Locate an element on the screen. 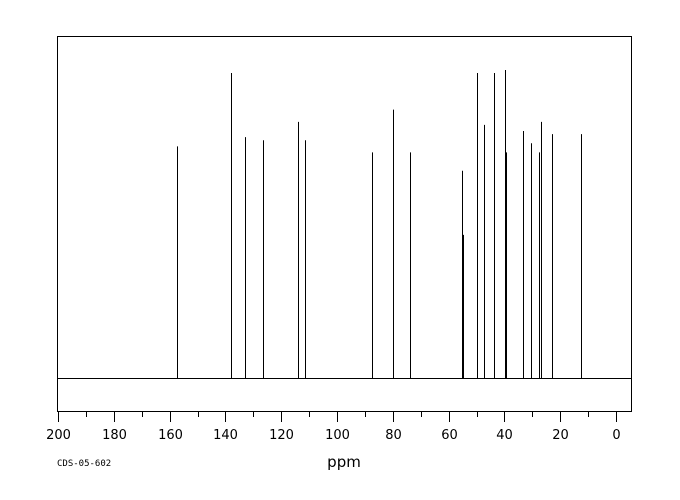  x-axis: 200 180 160 140 120 100 80 60 40 20 0 is located at coordinates (333, 427).